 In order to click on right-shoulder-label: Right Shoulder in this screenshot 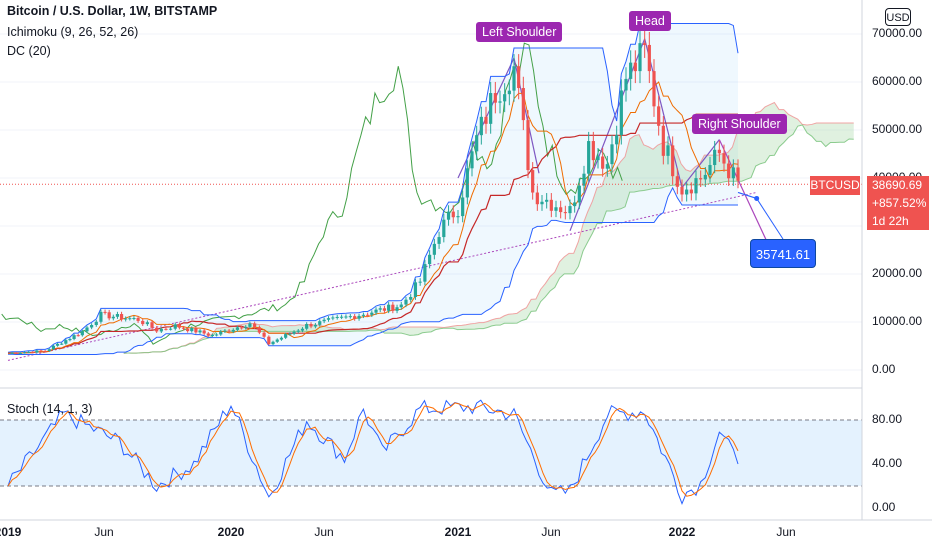, I will do `click(739, 124)`.